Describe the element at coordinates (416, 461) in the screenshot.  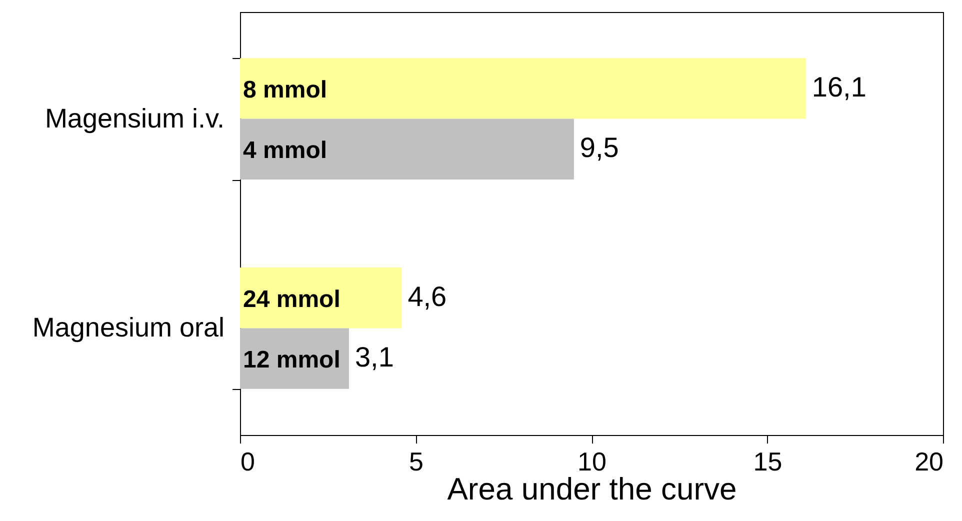
I see `x-tick-label: 5` at that location.